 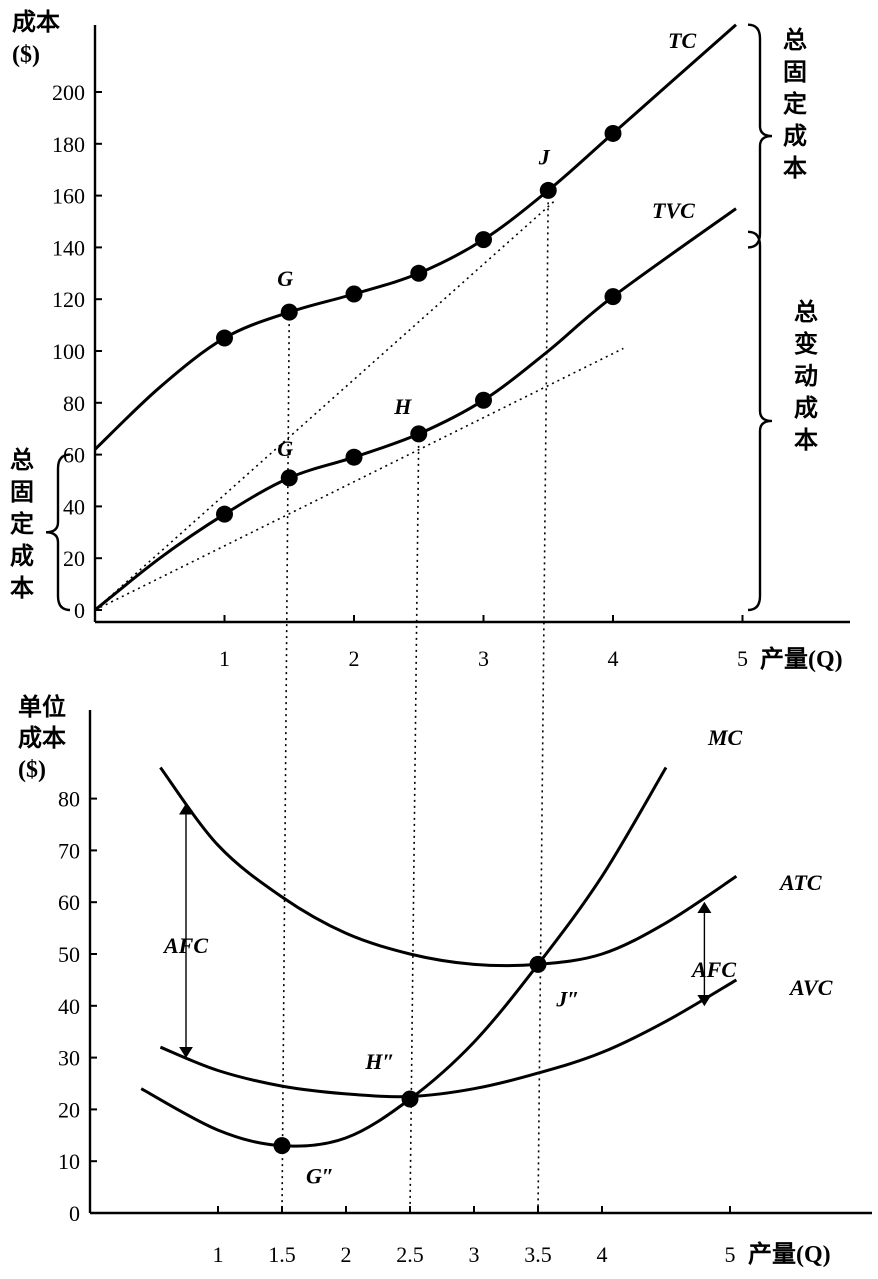 What do you see at coordinates (69, 1058) in the screenshot?
I see `bottom-y-tick-label: 30` at bounding box center [69, 1058].